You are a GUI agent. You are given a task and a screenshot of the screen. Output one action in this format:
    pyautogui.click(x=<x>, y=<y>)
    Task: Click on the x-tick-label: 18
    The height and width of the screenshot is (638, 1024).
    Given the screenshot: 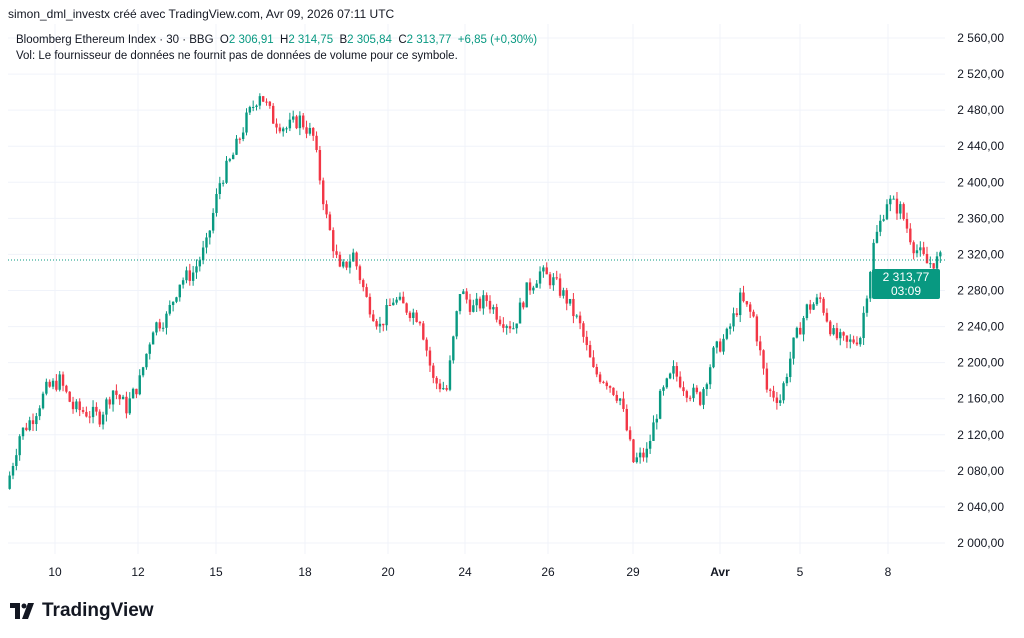 What is the action you would take?
    pyautogui.click(x=305, y=572)
    